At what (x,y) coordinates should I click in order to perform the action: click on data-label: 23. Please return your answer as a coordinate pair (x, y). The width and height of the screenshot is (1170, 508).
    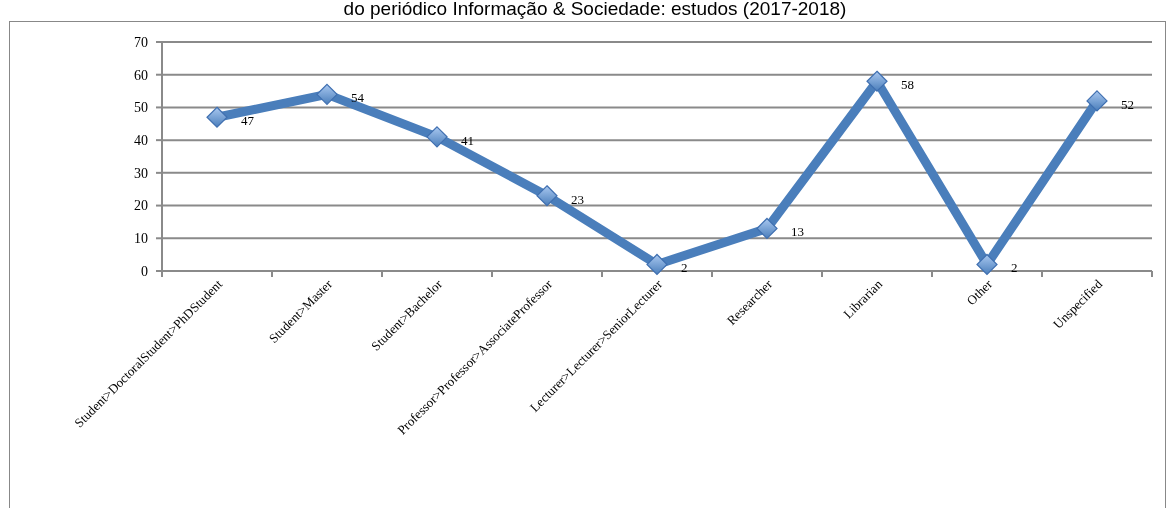
    Looking at the image, I should click on (577, 199).